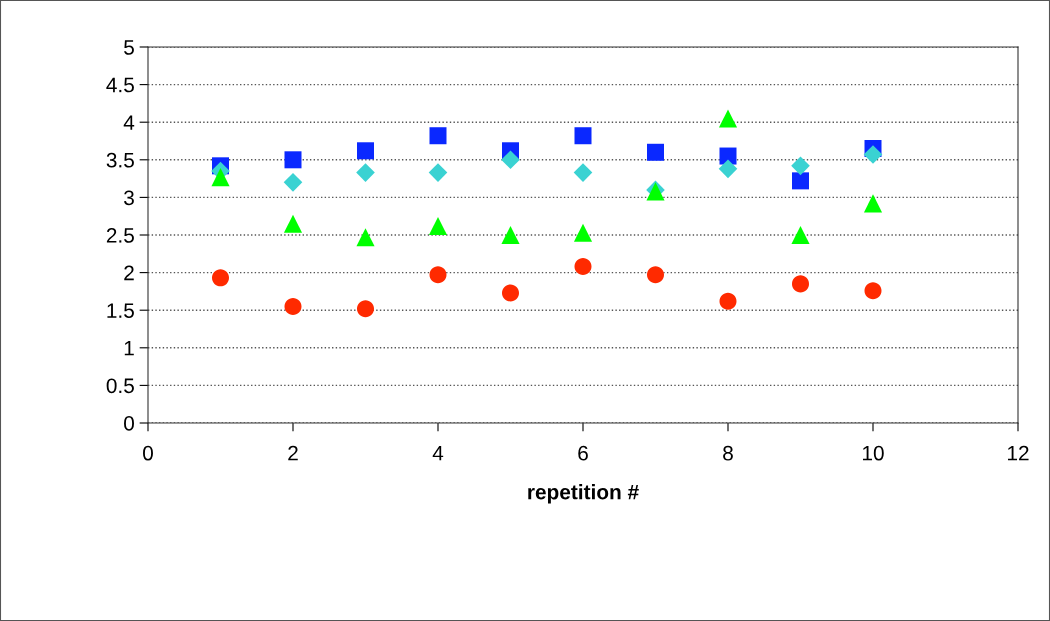  Describe the element at coordinates (120, 235) in the screenshot. I see `y-tick-label: 2.5` at that location.